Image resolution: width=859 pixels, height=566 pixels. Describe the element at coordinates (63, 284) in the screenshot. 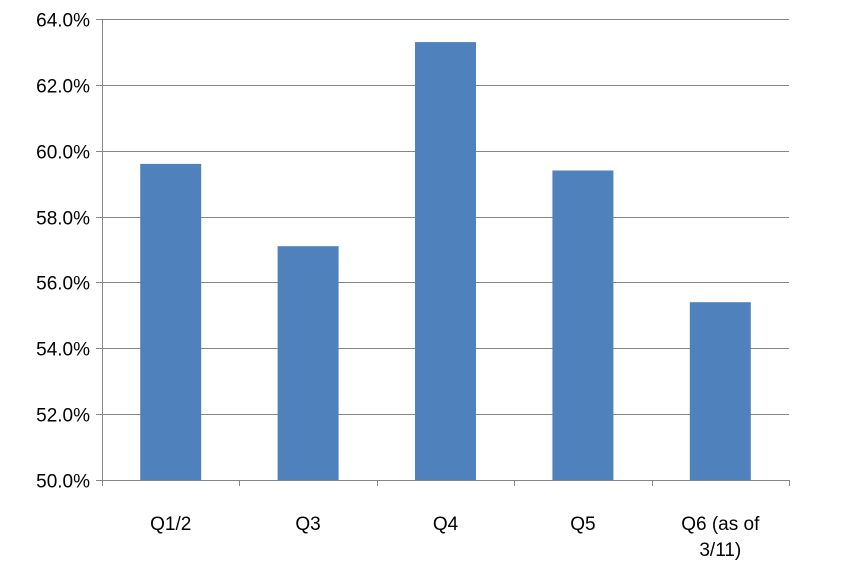

I see `y-tick-label: 56.0%` at that location.